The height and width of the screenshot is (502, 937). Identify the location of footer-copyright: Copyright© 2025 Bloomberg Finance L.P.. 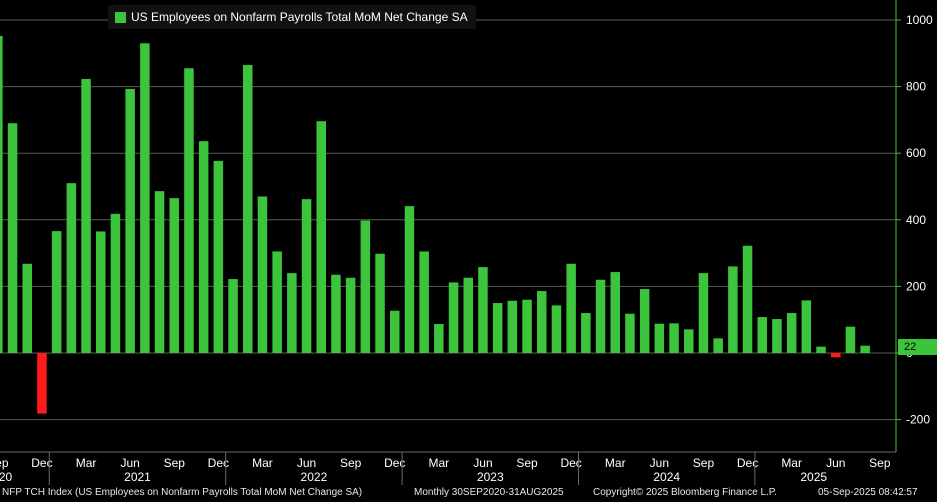
(685, 492).